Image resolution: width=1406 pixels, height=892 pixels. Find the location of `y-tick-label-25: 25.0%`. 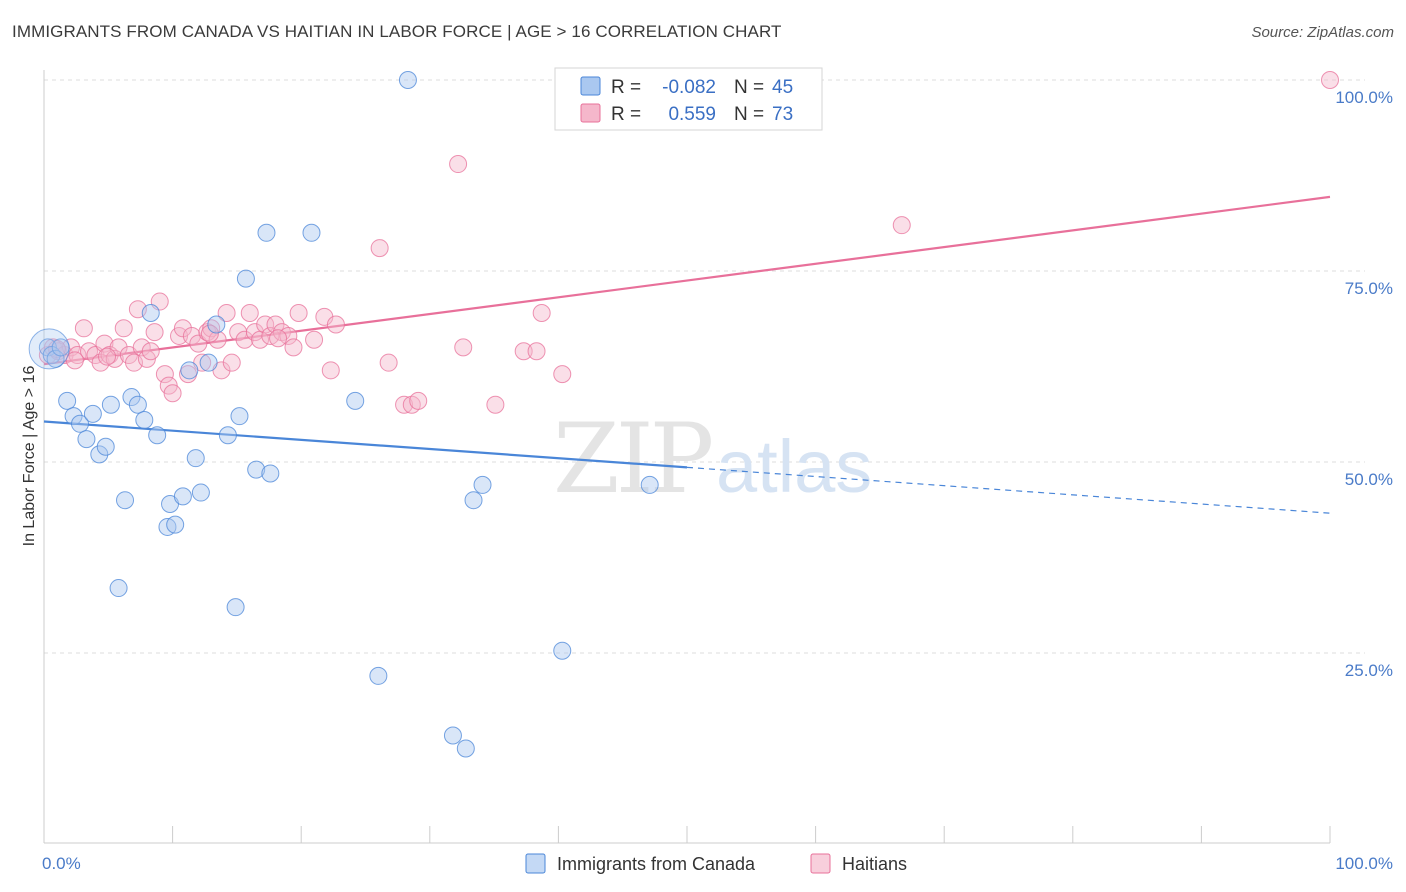

y-tick-label-25: 25.0% is located at coordinates (1369, 670).